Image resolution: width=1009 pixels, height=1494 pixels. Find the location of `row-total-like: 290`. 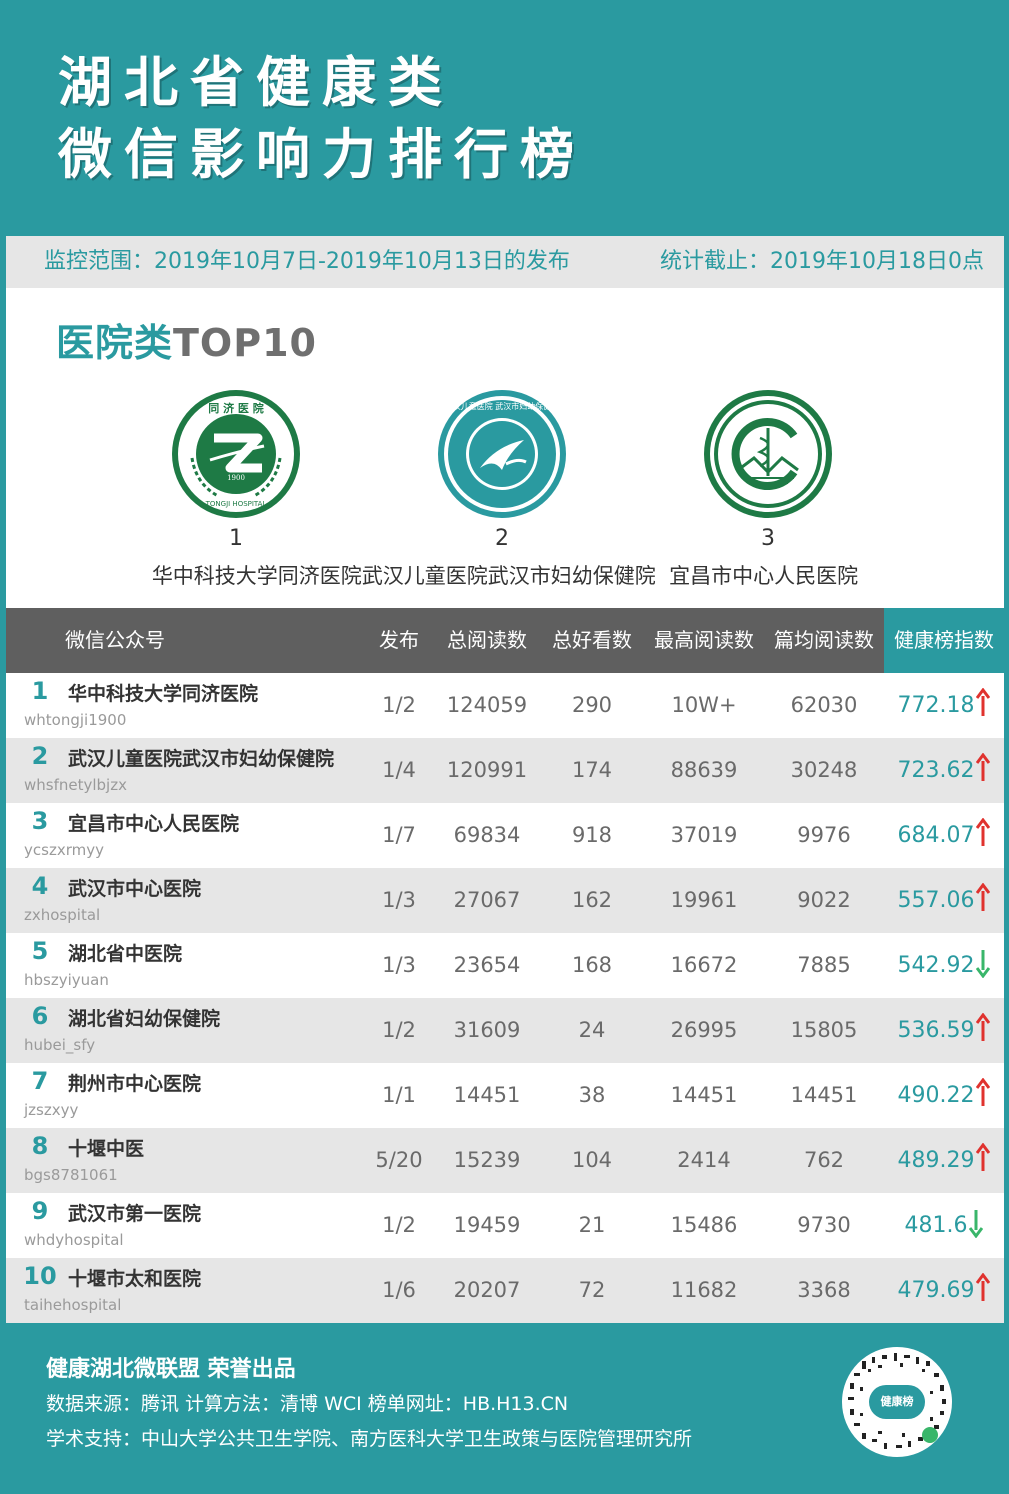

row-total-like: 290 is located at coordinates (592, 705).